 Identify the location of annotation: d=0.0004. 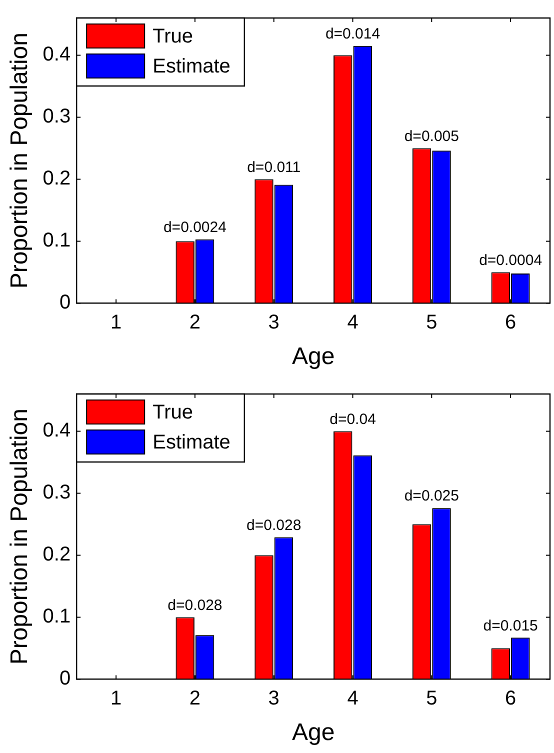
(510, 260).